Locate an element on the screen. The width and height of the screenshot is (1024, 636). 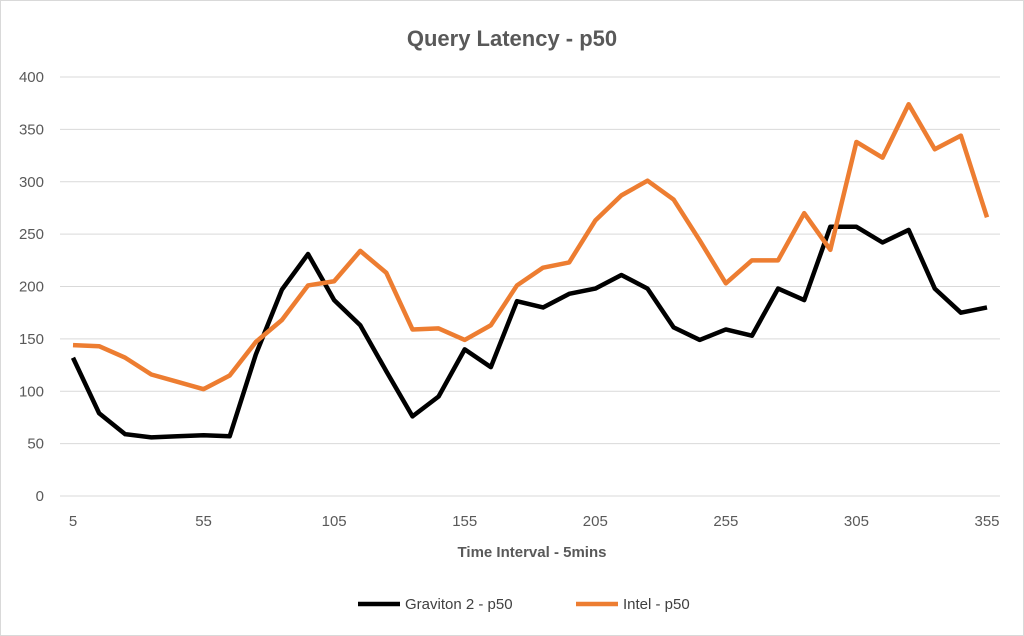
y-tick-label: 0 is located at coordinates (40, 496).